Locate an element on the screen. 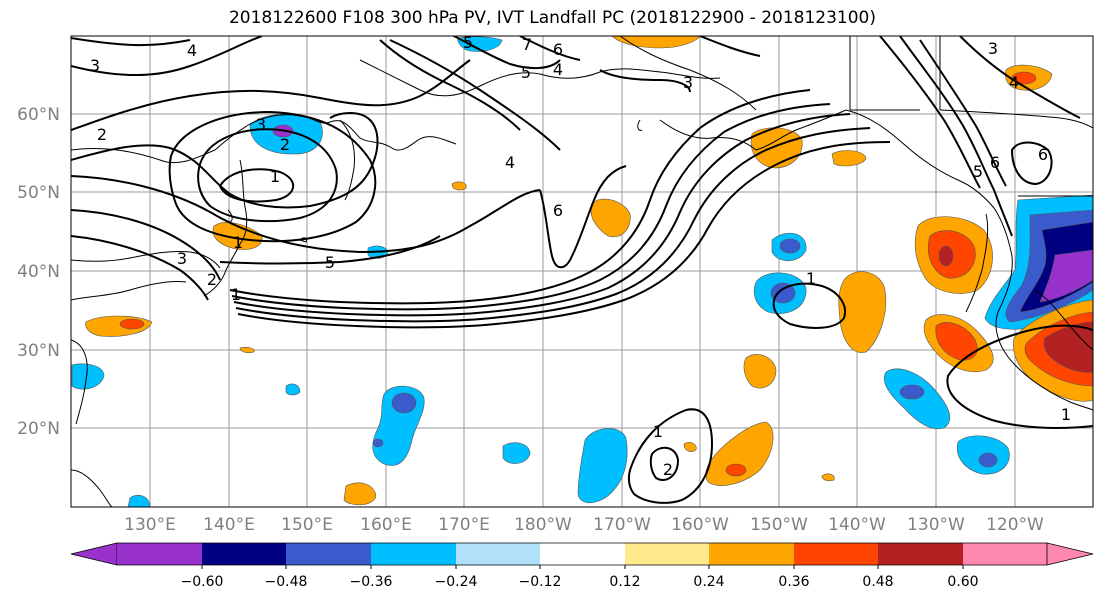 The height and width of the screenshot is (601, 1105). latitude-label: 20°N is located at coordinates (38, 429).